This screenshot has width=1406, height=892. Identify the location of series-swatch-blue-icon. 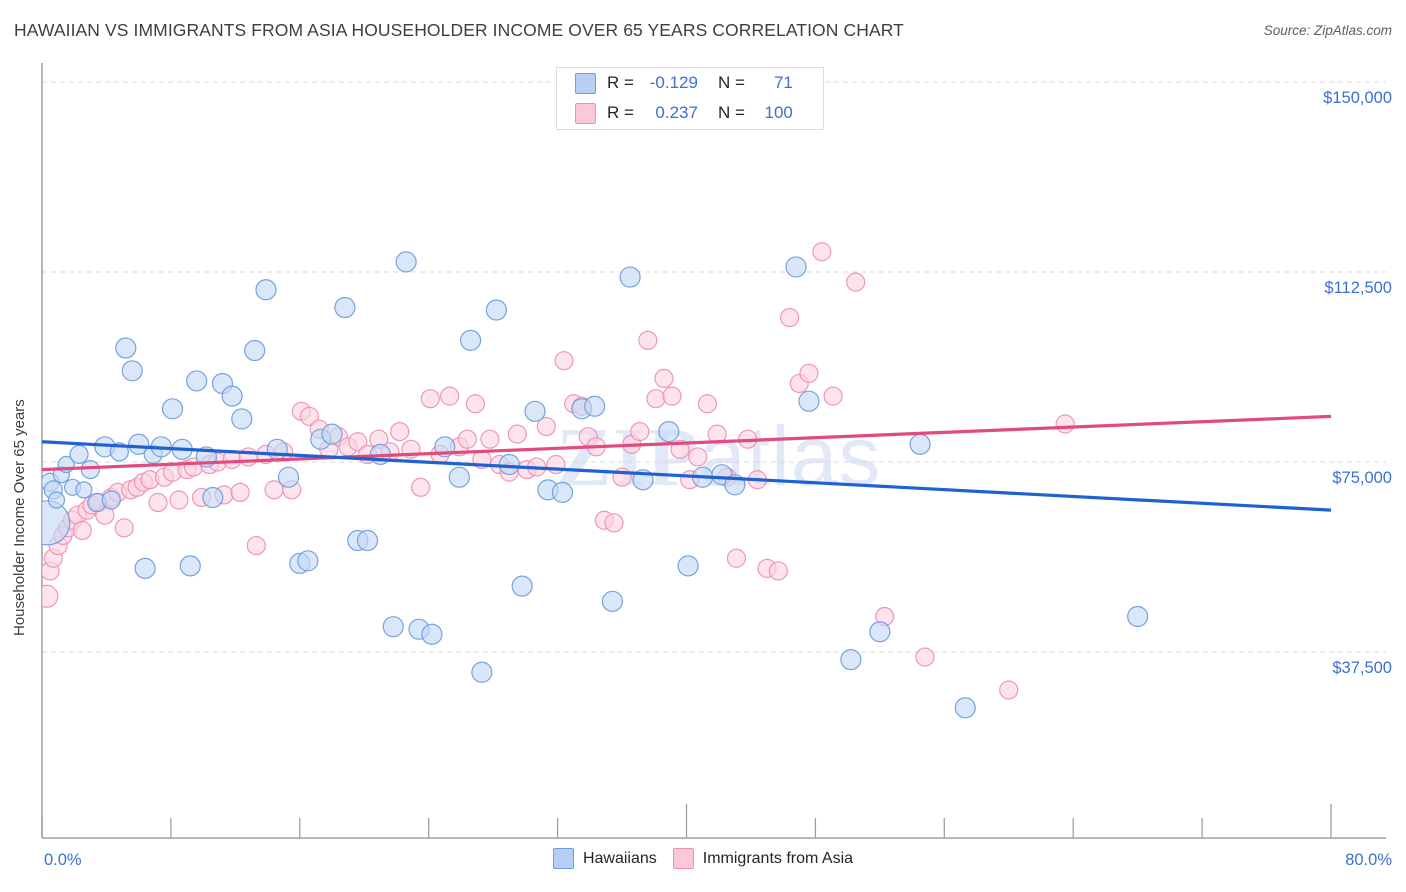
(585, 83).